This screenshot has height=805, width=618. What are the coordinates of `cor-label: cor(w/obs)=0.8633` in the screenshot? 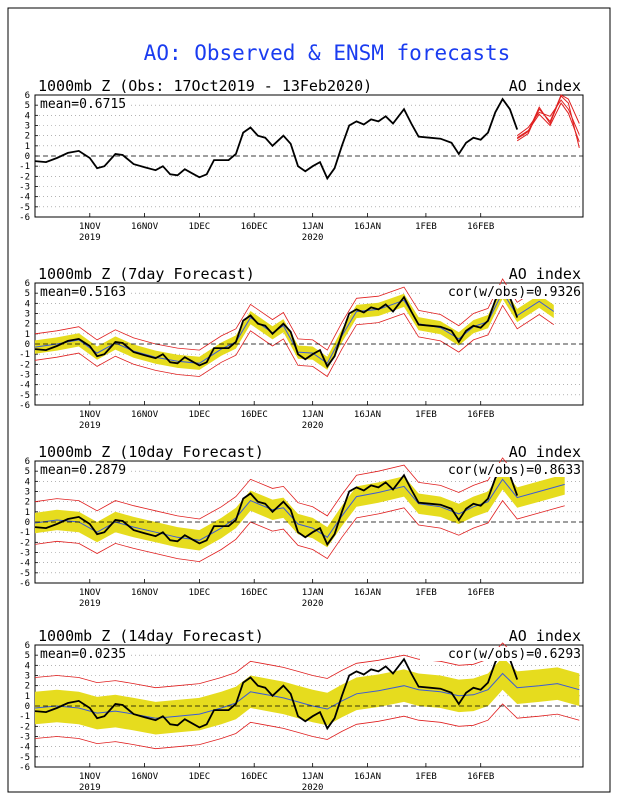 It's located at (514, 470).